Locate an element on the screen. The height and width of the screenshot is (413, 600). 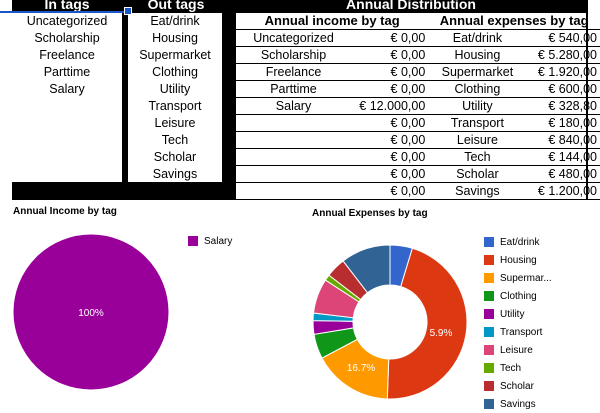
legend-item: Transport is located at coordinates (518, 332).